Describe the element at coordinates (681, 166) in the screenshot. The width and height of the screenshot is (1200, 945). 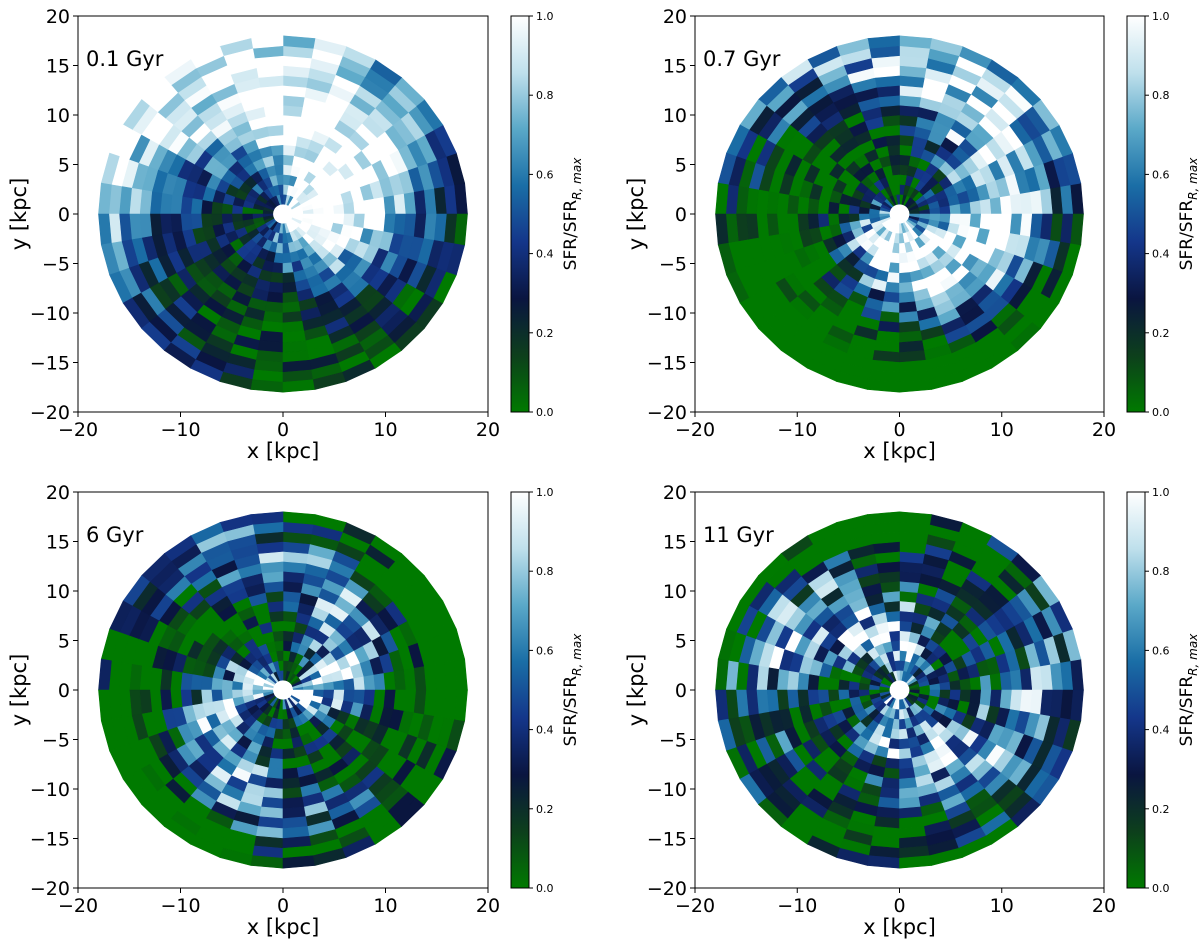
I see `y-tick-label: 5` at that location.